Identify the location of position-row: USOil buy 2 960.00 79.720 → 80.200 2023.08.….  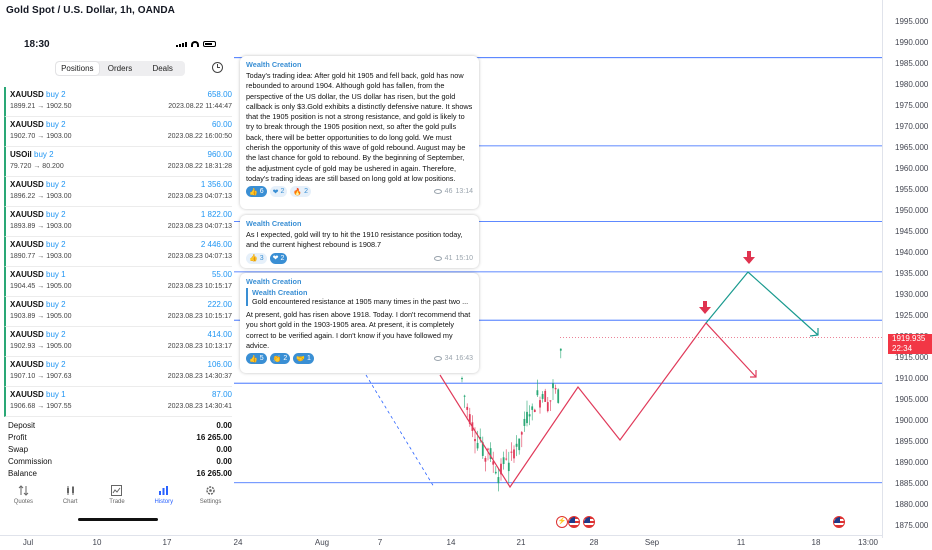
(118, 162).